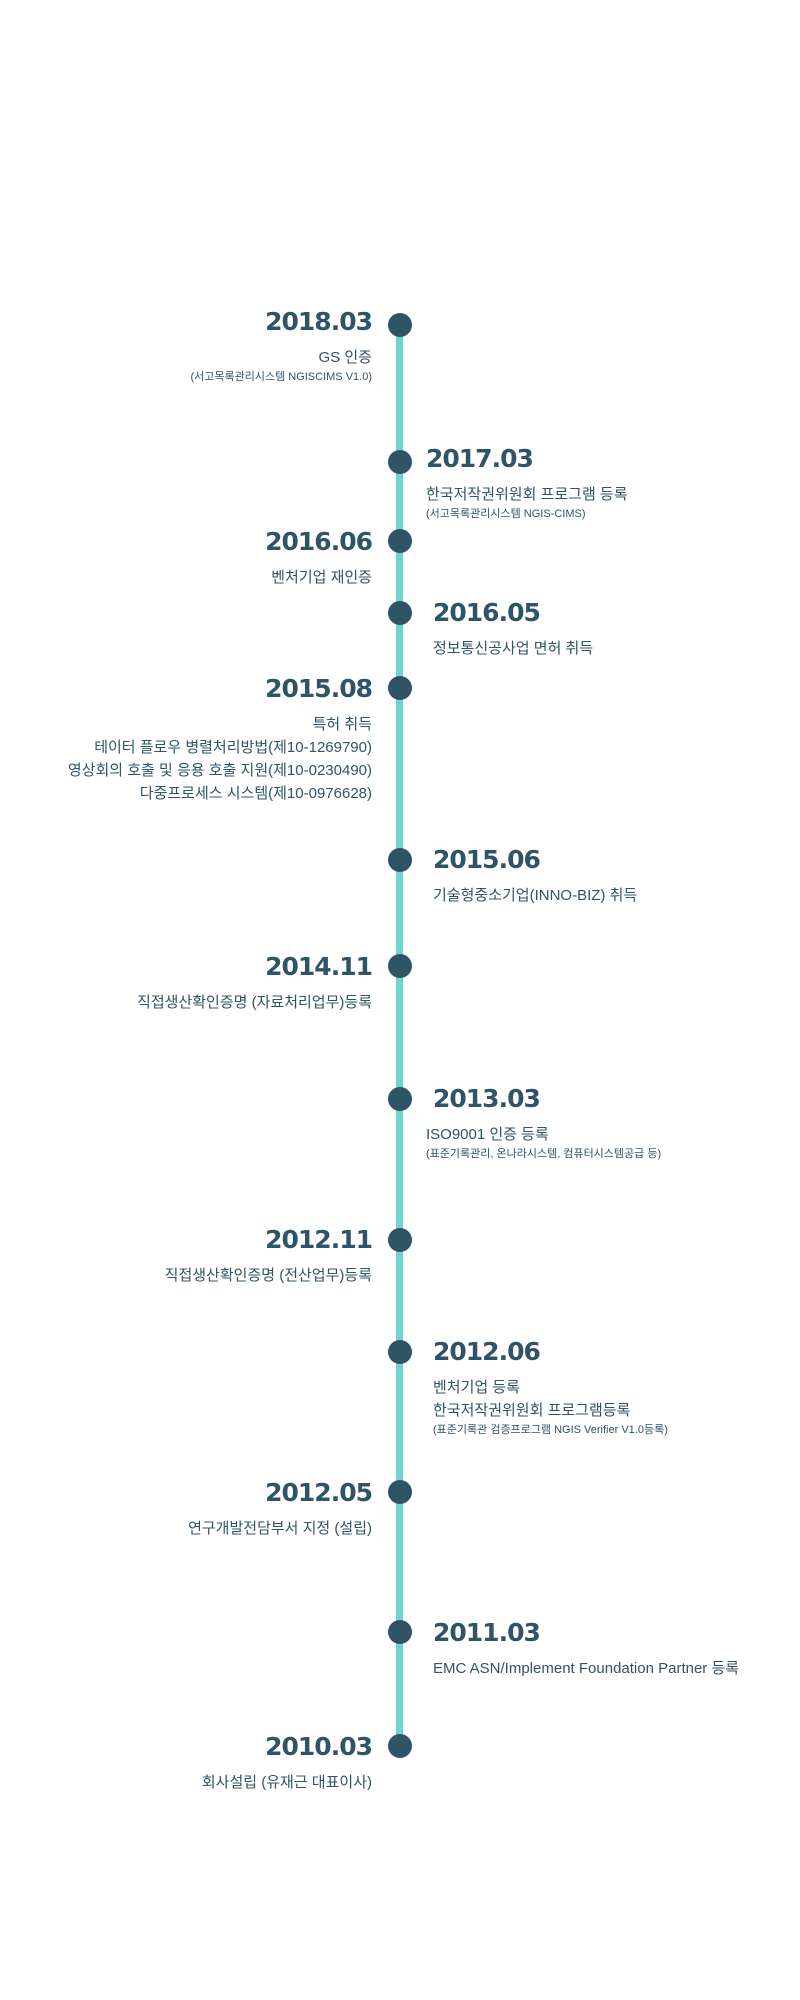 Image resolution: width=800 pixels, height=2000 pixels. Describe the element at coordinates (255, 793) in the screenshot. I see `timeline-text: 다중프로세스 시스템(제10-0976628)` at that location.